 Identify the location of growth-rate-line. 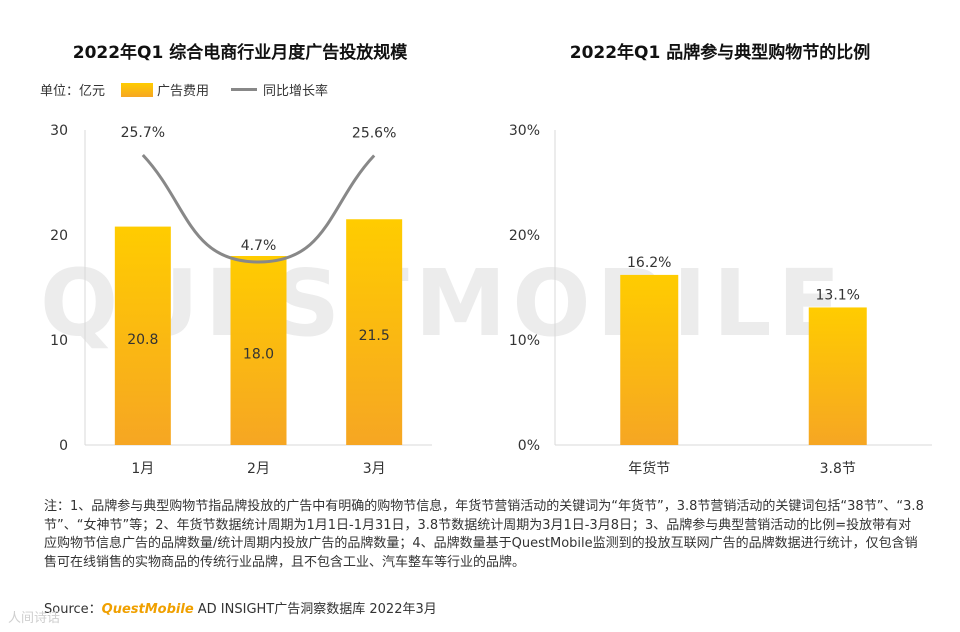
(258, 208).